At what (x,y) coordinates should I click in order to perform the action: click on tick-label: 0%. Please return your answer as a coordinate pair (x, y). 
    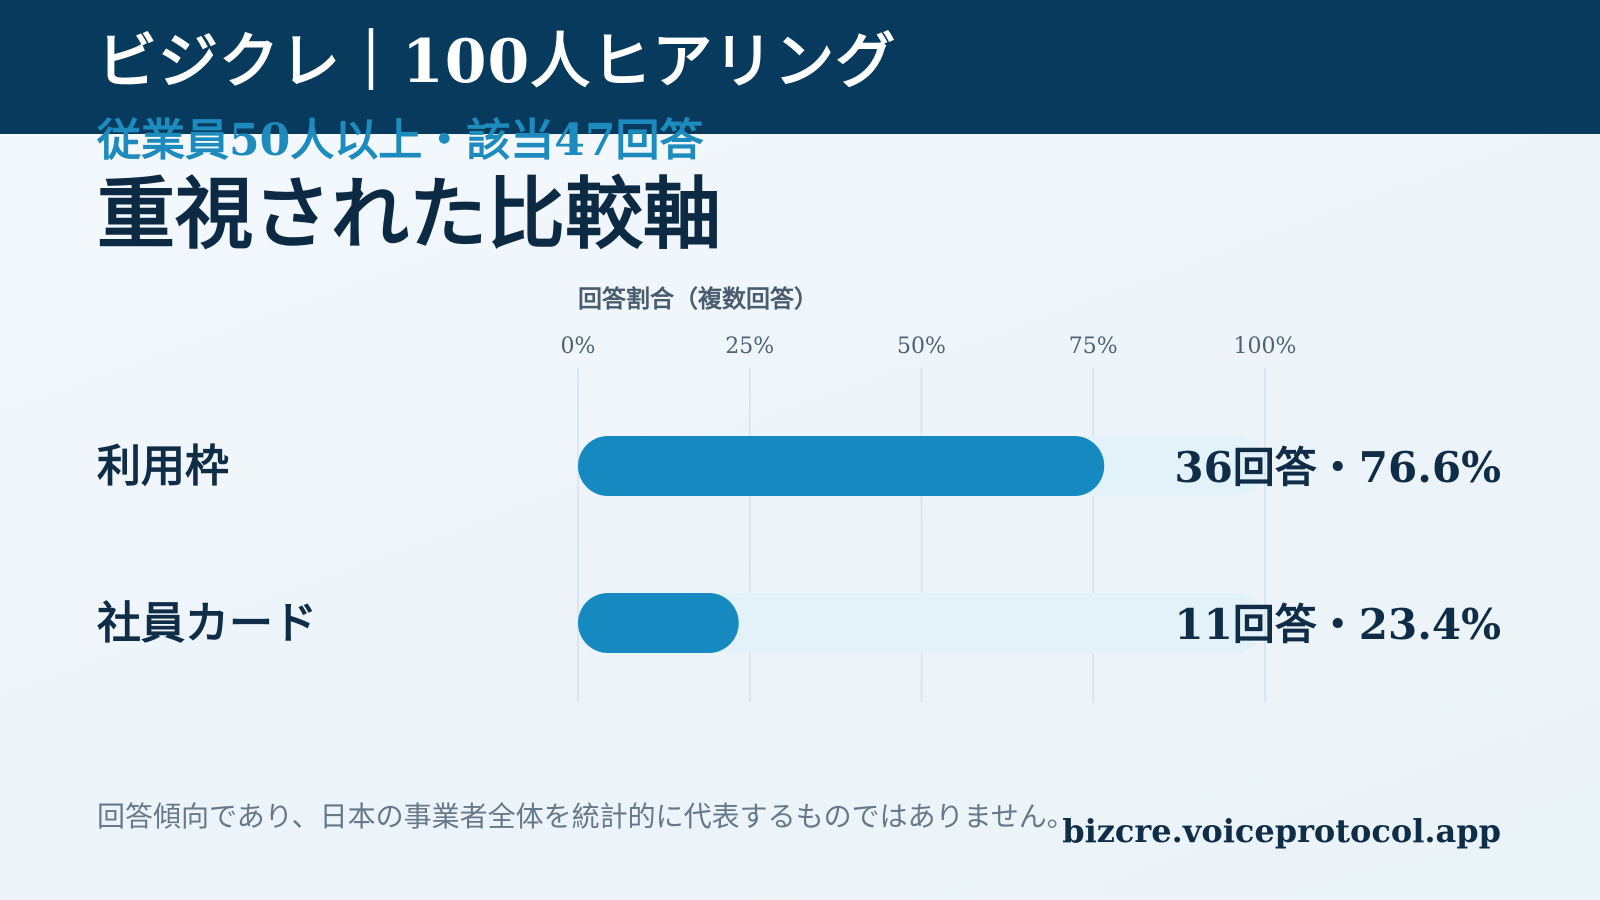
    Looking at the image, I should click on (578, 346).